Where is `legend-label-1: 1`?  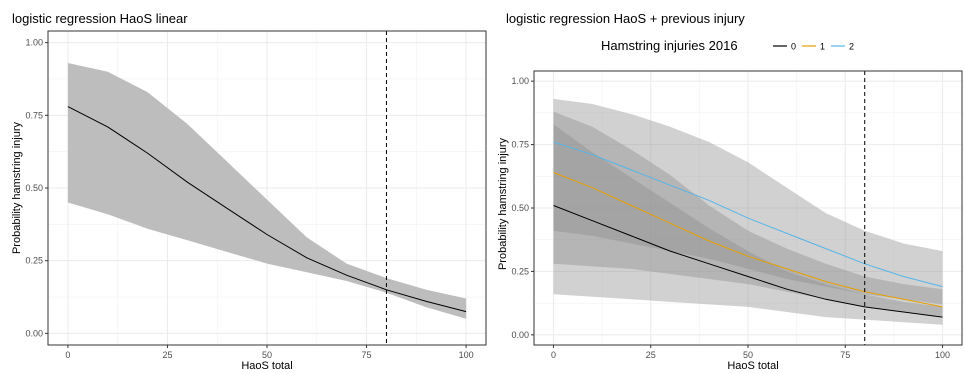
legend-label-1: 1 is located at coordinates (822, 47).